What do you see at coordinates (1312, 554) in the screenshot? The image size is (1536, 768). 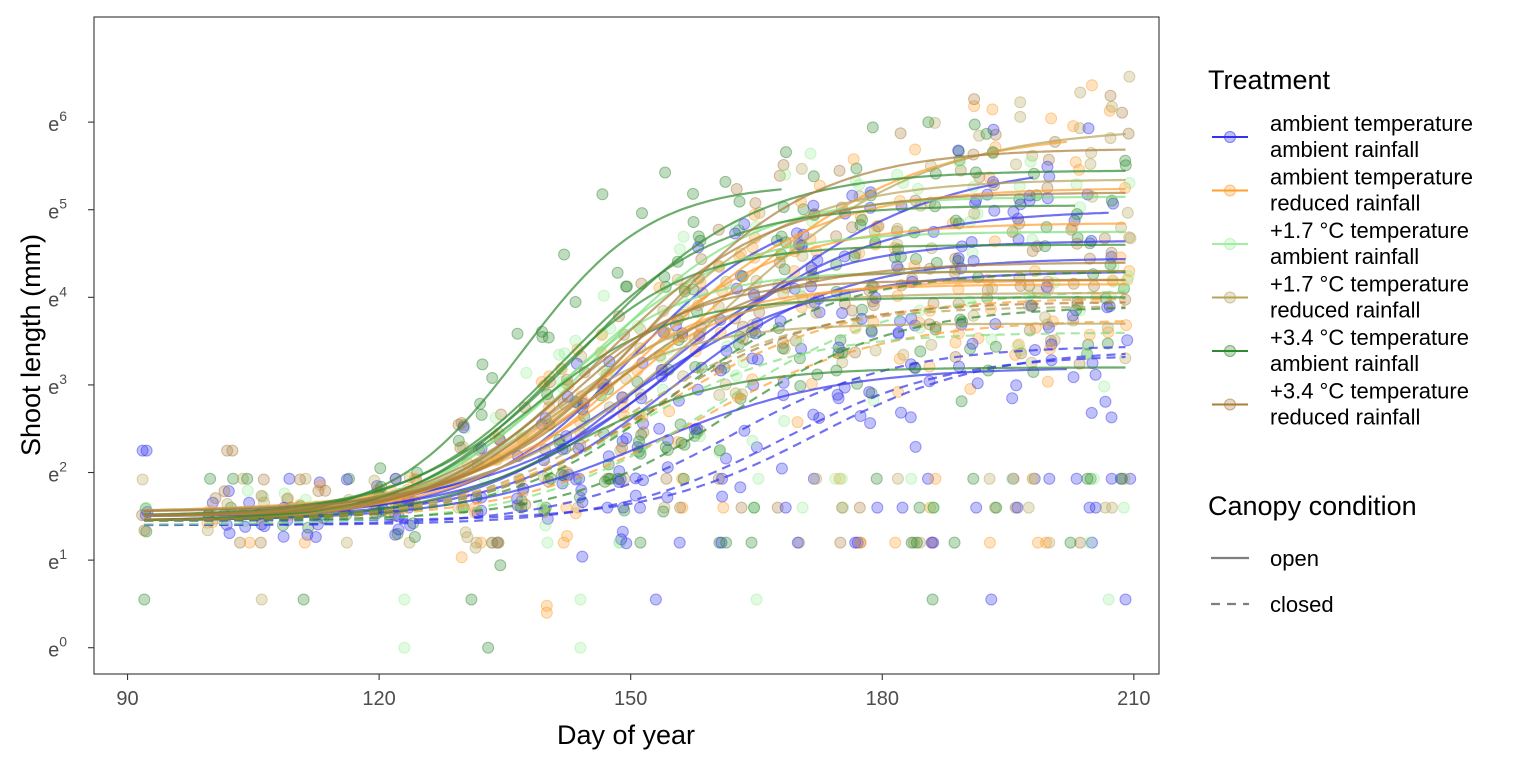 I see `legend-canopy: Canopy condition open closed` at bounding box center [1312, 554].